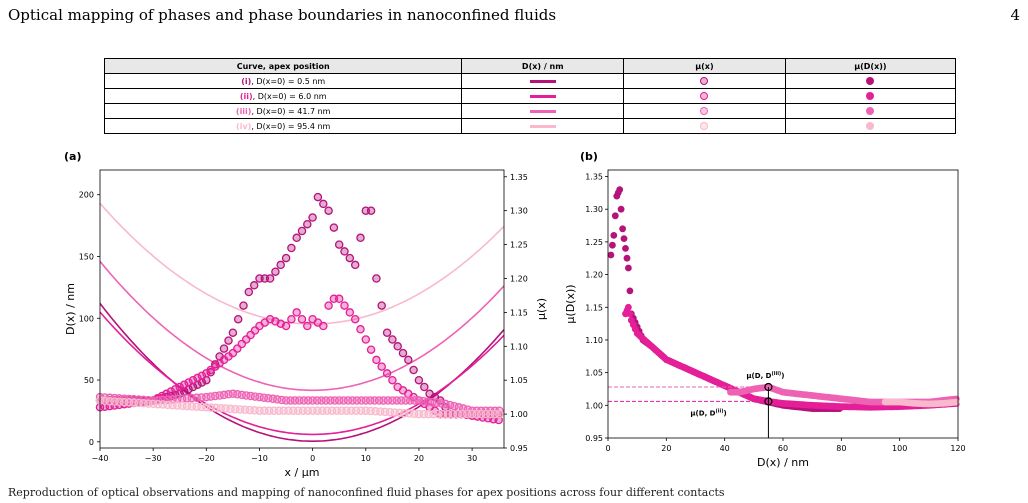  What do you see at coordinates (284, 455) in the screenshot?
I see `panel-a-x-axis: −40 −30 −20 −10 0 10 20 30` at bounding box center [284, 455].